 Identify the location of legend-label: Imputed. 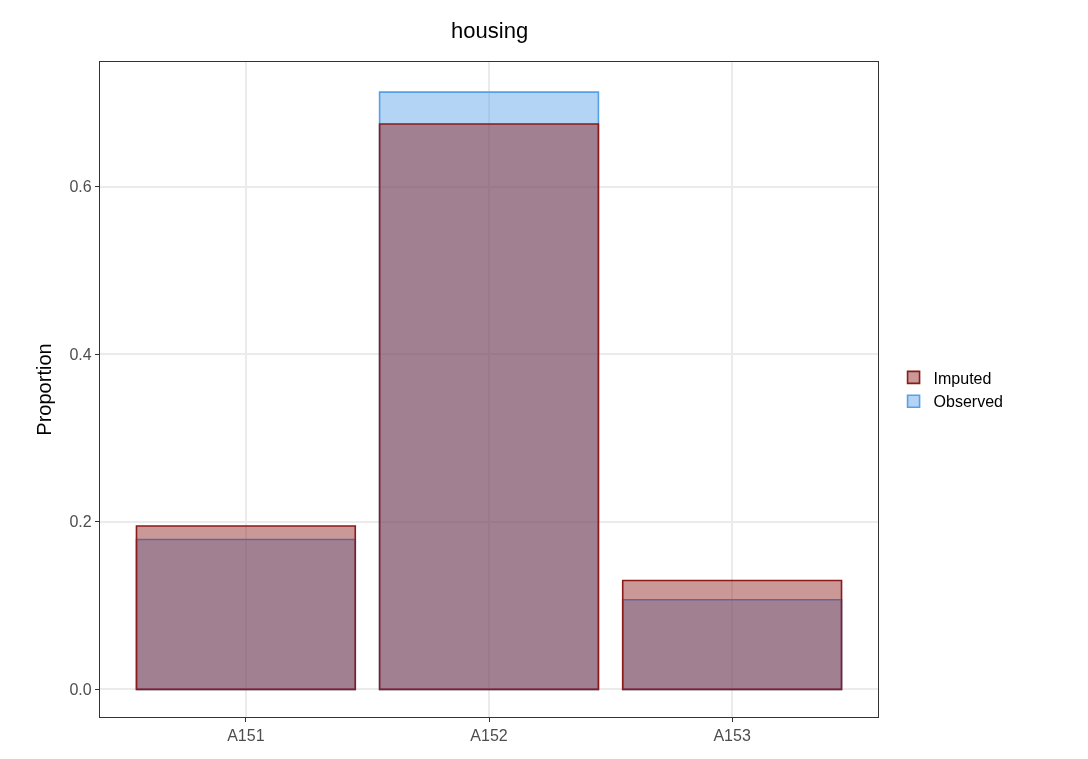
(962, 378).